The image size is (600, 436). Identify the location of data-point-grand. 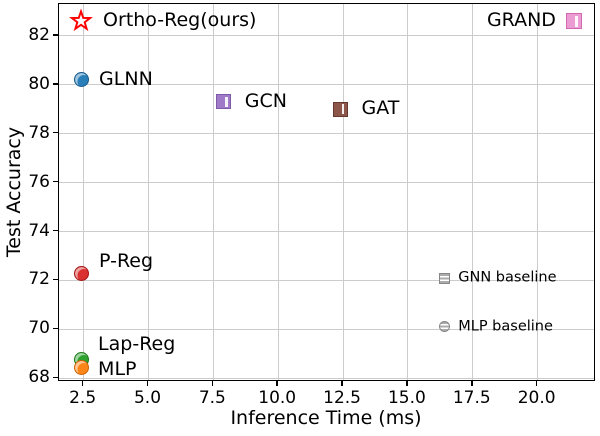
(573, 21).